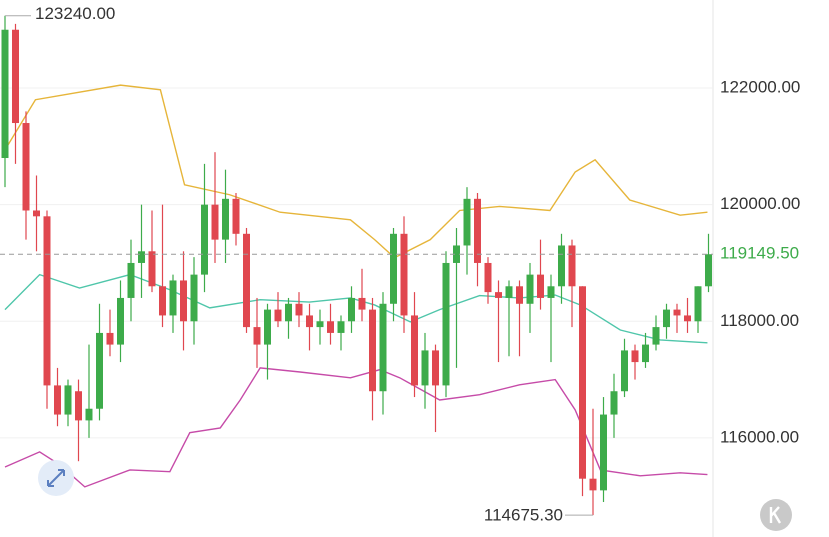 This screenshot has height=537, width=829. I want to click on y-tick-label: 116000.00, so click(759, 436).